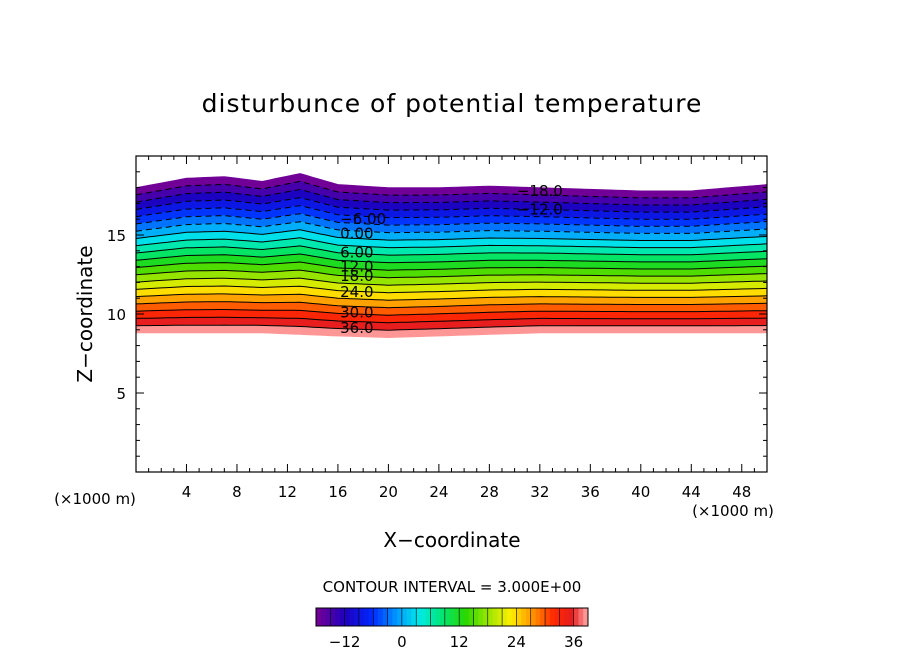  Describe the element at coordinates (116, 236) in the screenshot. I see `y-tick-label: 15` at that location.